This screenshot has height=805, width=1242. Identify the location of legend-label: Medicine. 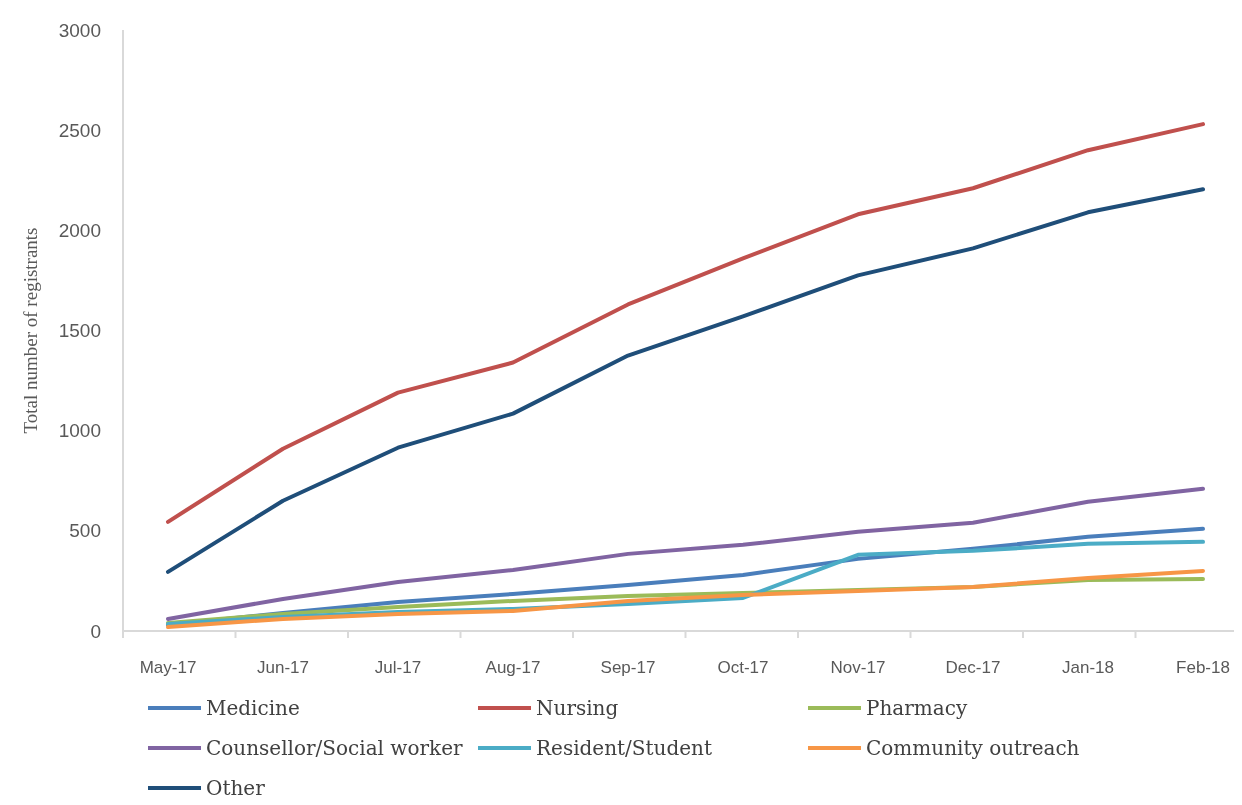
(253, 708).